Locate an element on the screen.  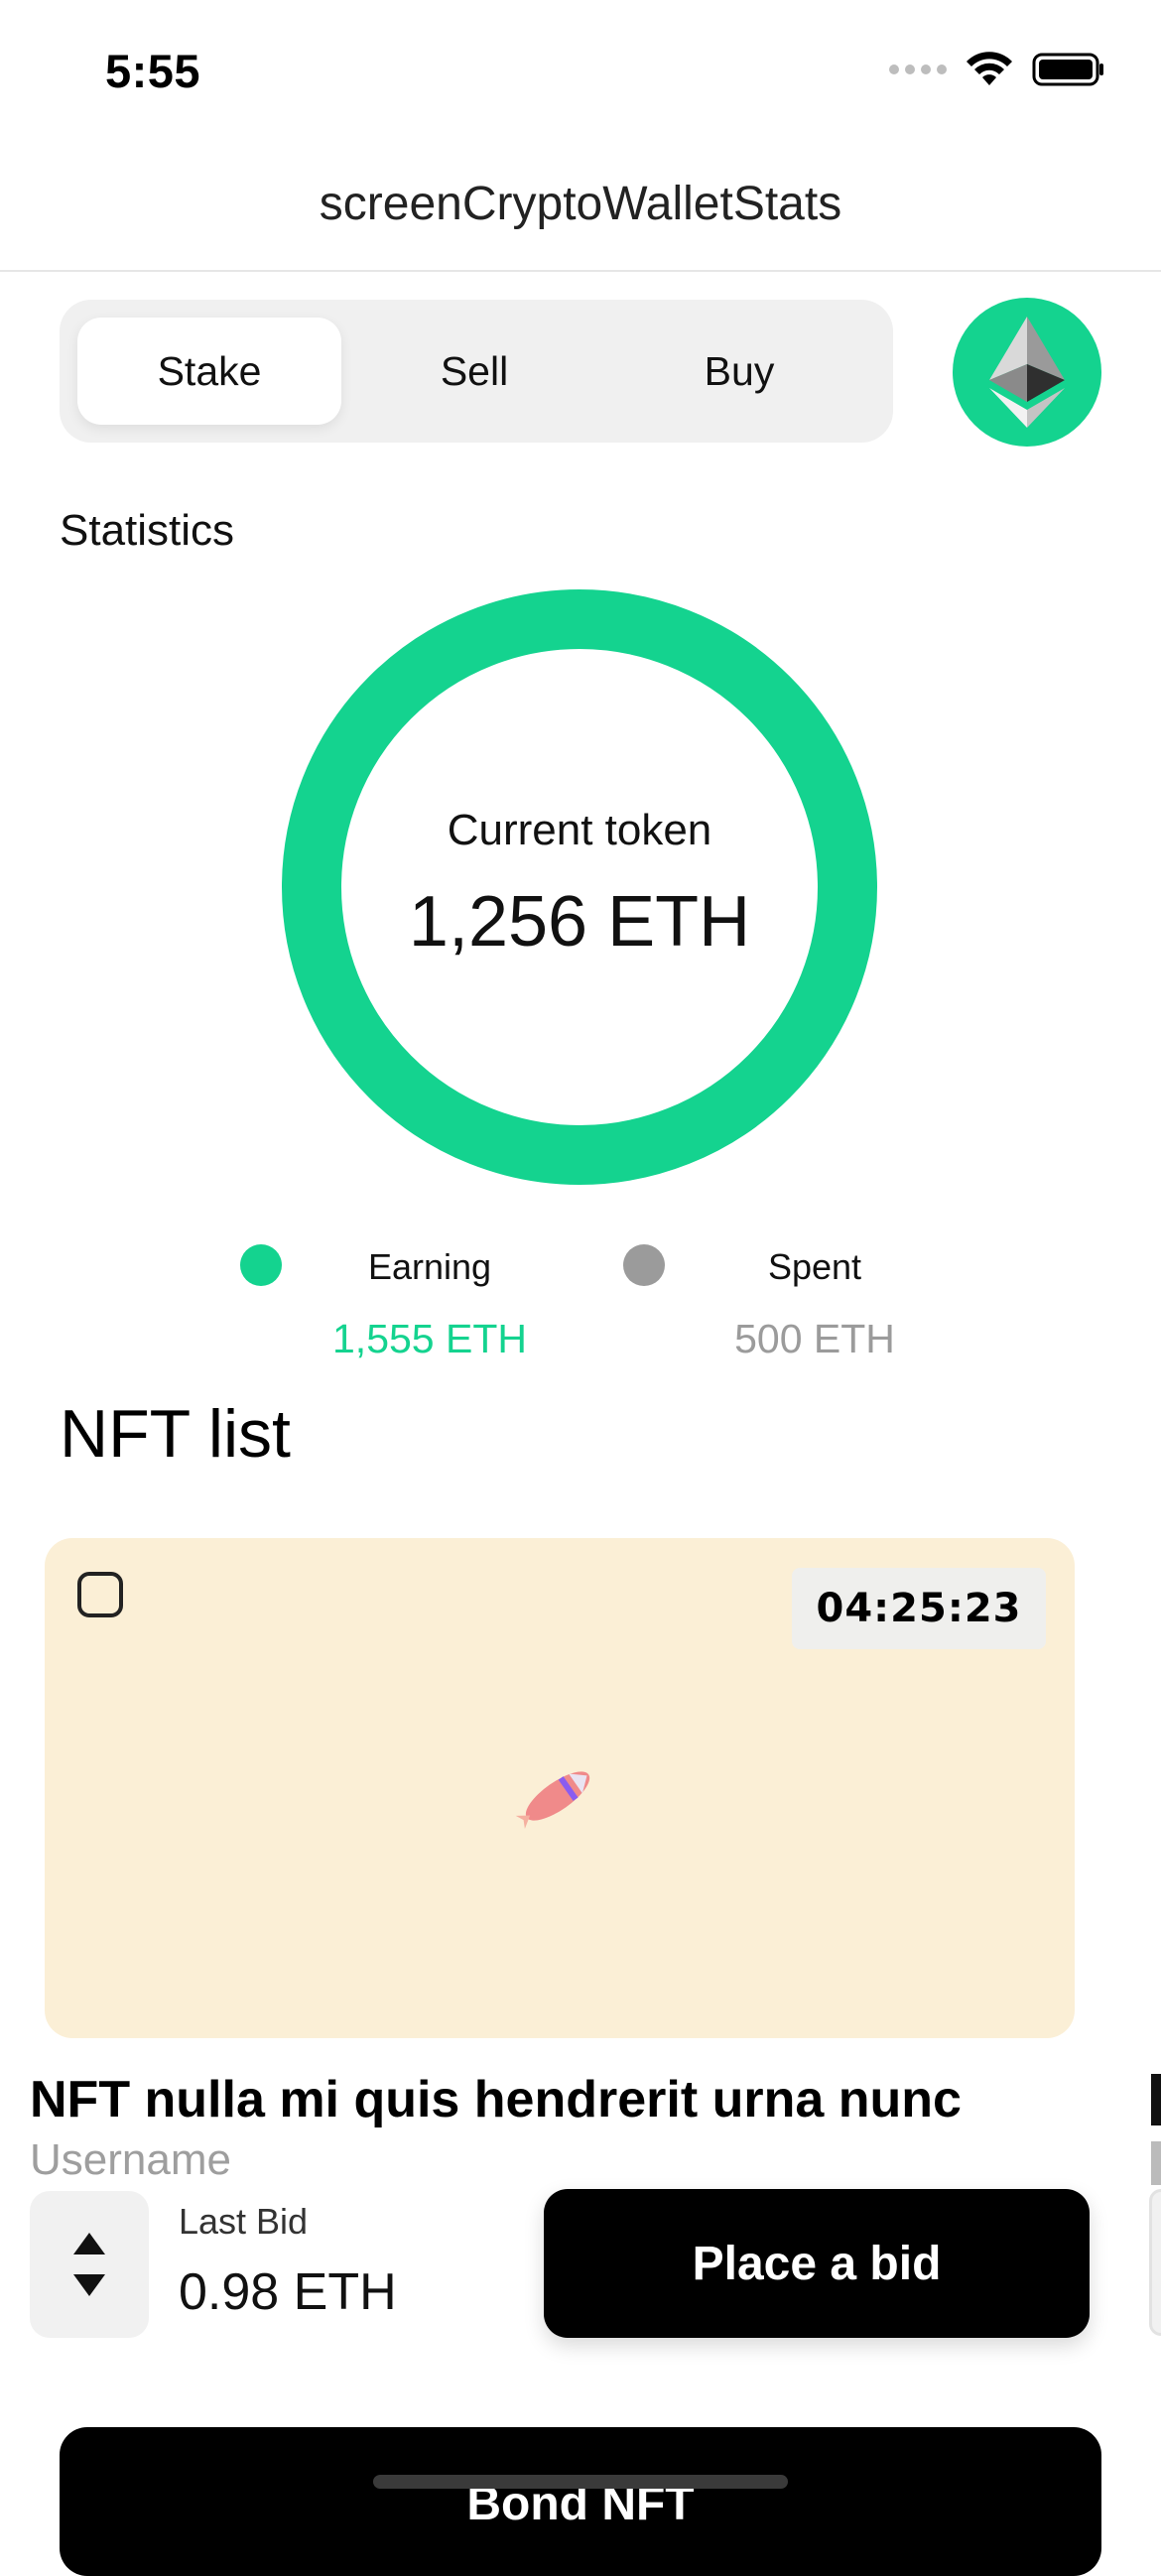
bond-nft-label: Bond NFT is located at coordinates (580, 2504).